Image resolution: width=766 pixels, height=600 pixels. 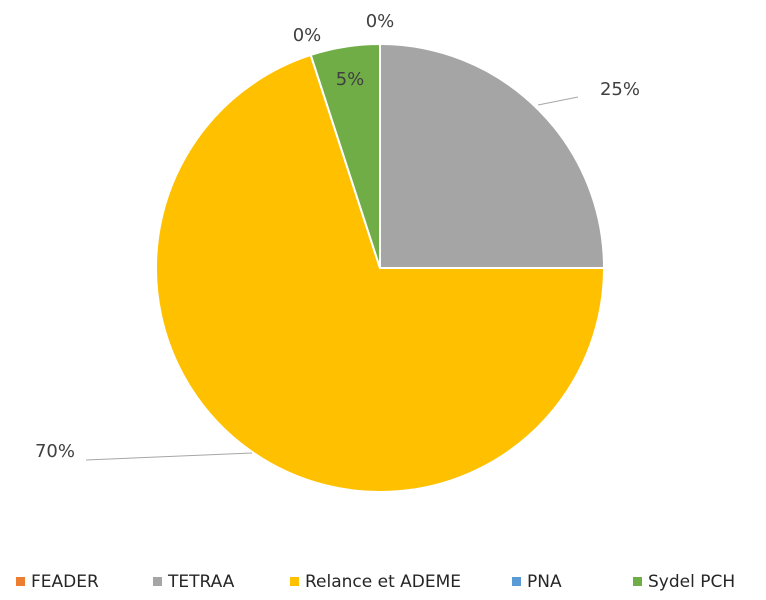 What do you see at coordinates (544, 582) in the screenshot?
I see `legend-label: PNA` at bounding box center [544, 582].